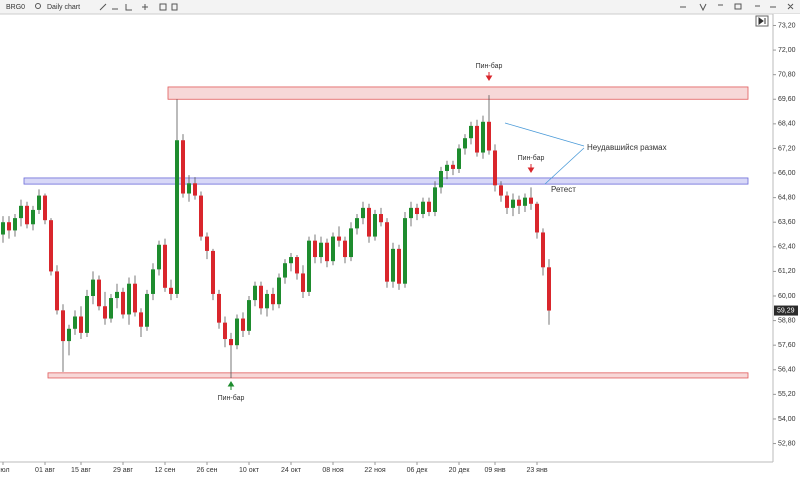 Image resolution: width=800 pixels, height=484 pixels. What do you see at coordinates (787, 197) in the screenshot?
I see `y-tick-label: 64,80` at bounding box center [787, 197].